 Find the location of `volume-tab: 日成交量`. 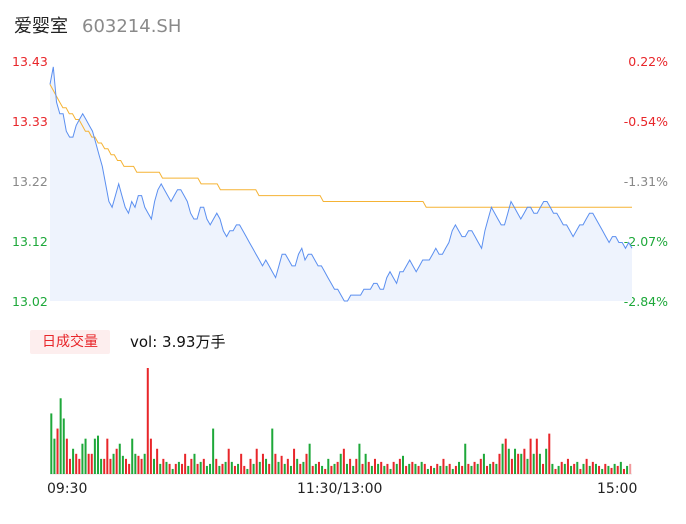

volume-tab: 日成交量 is located at coordinates (70, 342).